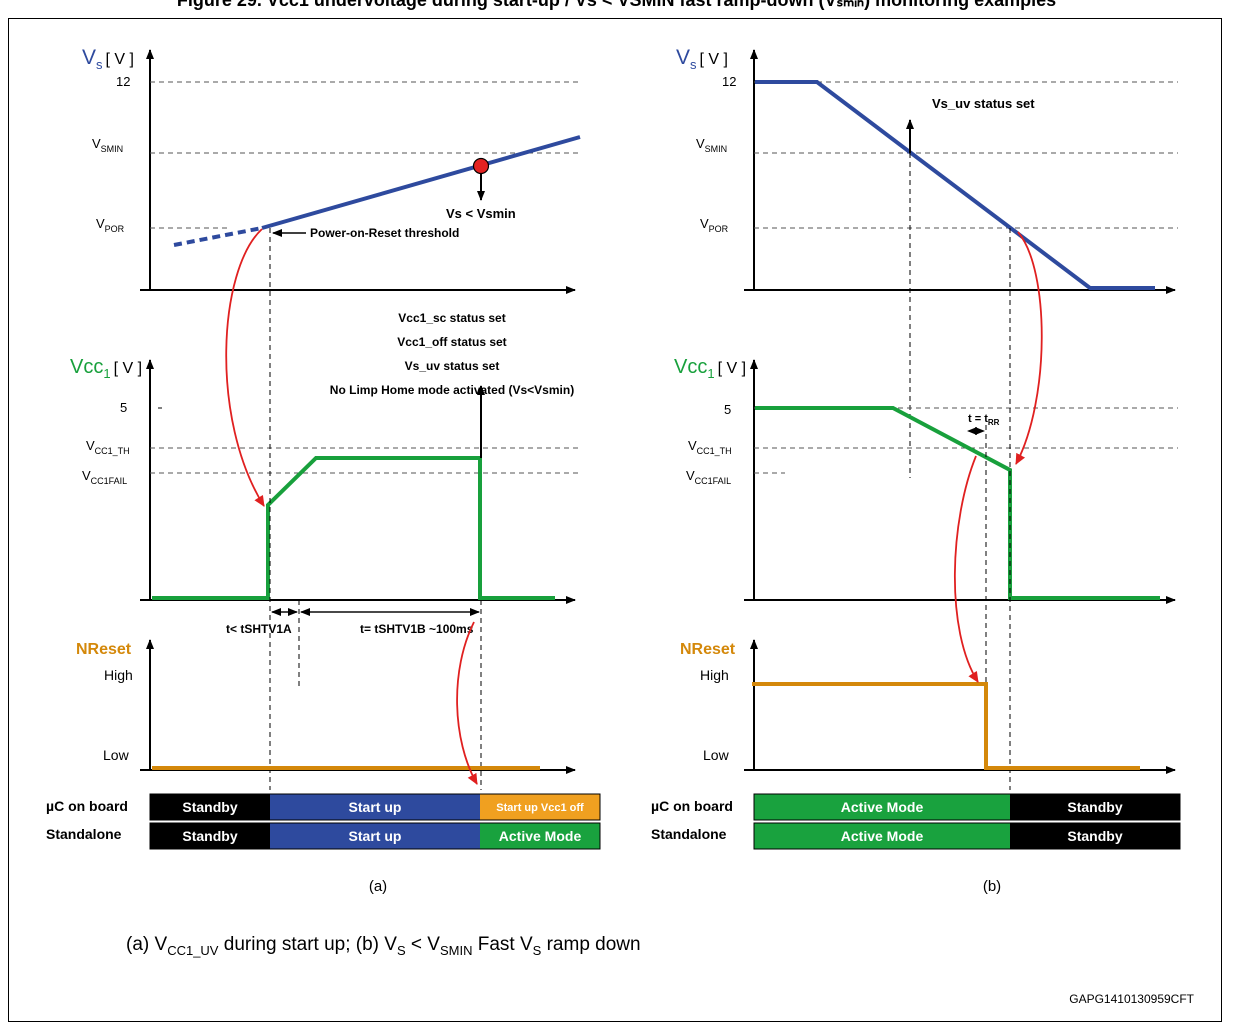 The height and width of the screenshot is (1028, 1233). What do you see at coordinates (375, 807) in the screenshot?
I see `uc-state-startup-a: Start up` at bounding box center [375, 807].